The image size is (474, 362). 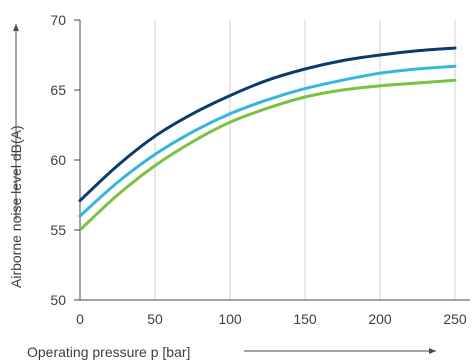 I want to click on y-tick-label-50: 50, so click(x=58, y=300).